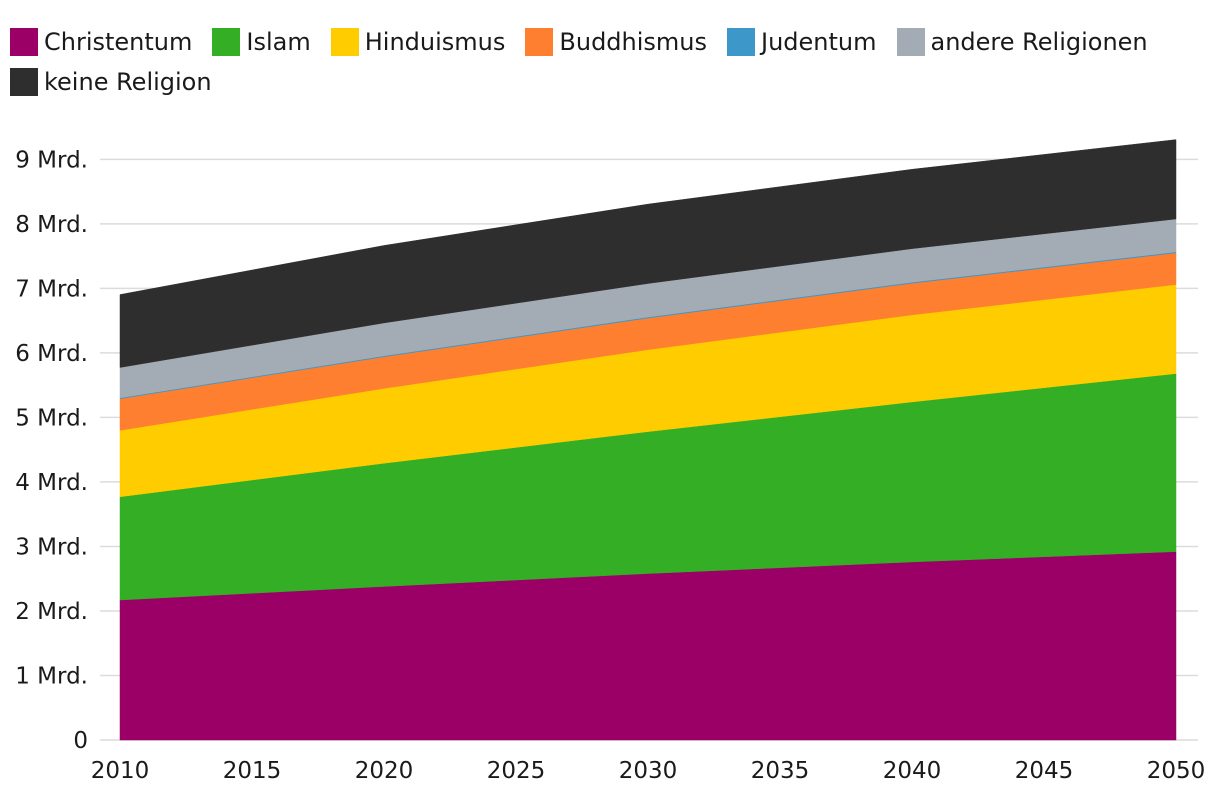 Image resolution: width=1220 pixels, height=794 pixels. What do you see at coordinates (24, 42) in the screenshot?
I see `legend-swatch-christentum` at bounding box center [24, 42].